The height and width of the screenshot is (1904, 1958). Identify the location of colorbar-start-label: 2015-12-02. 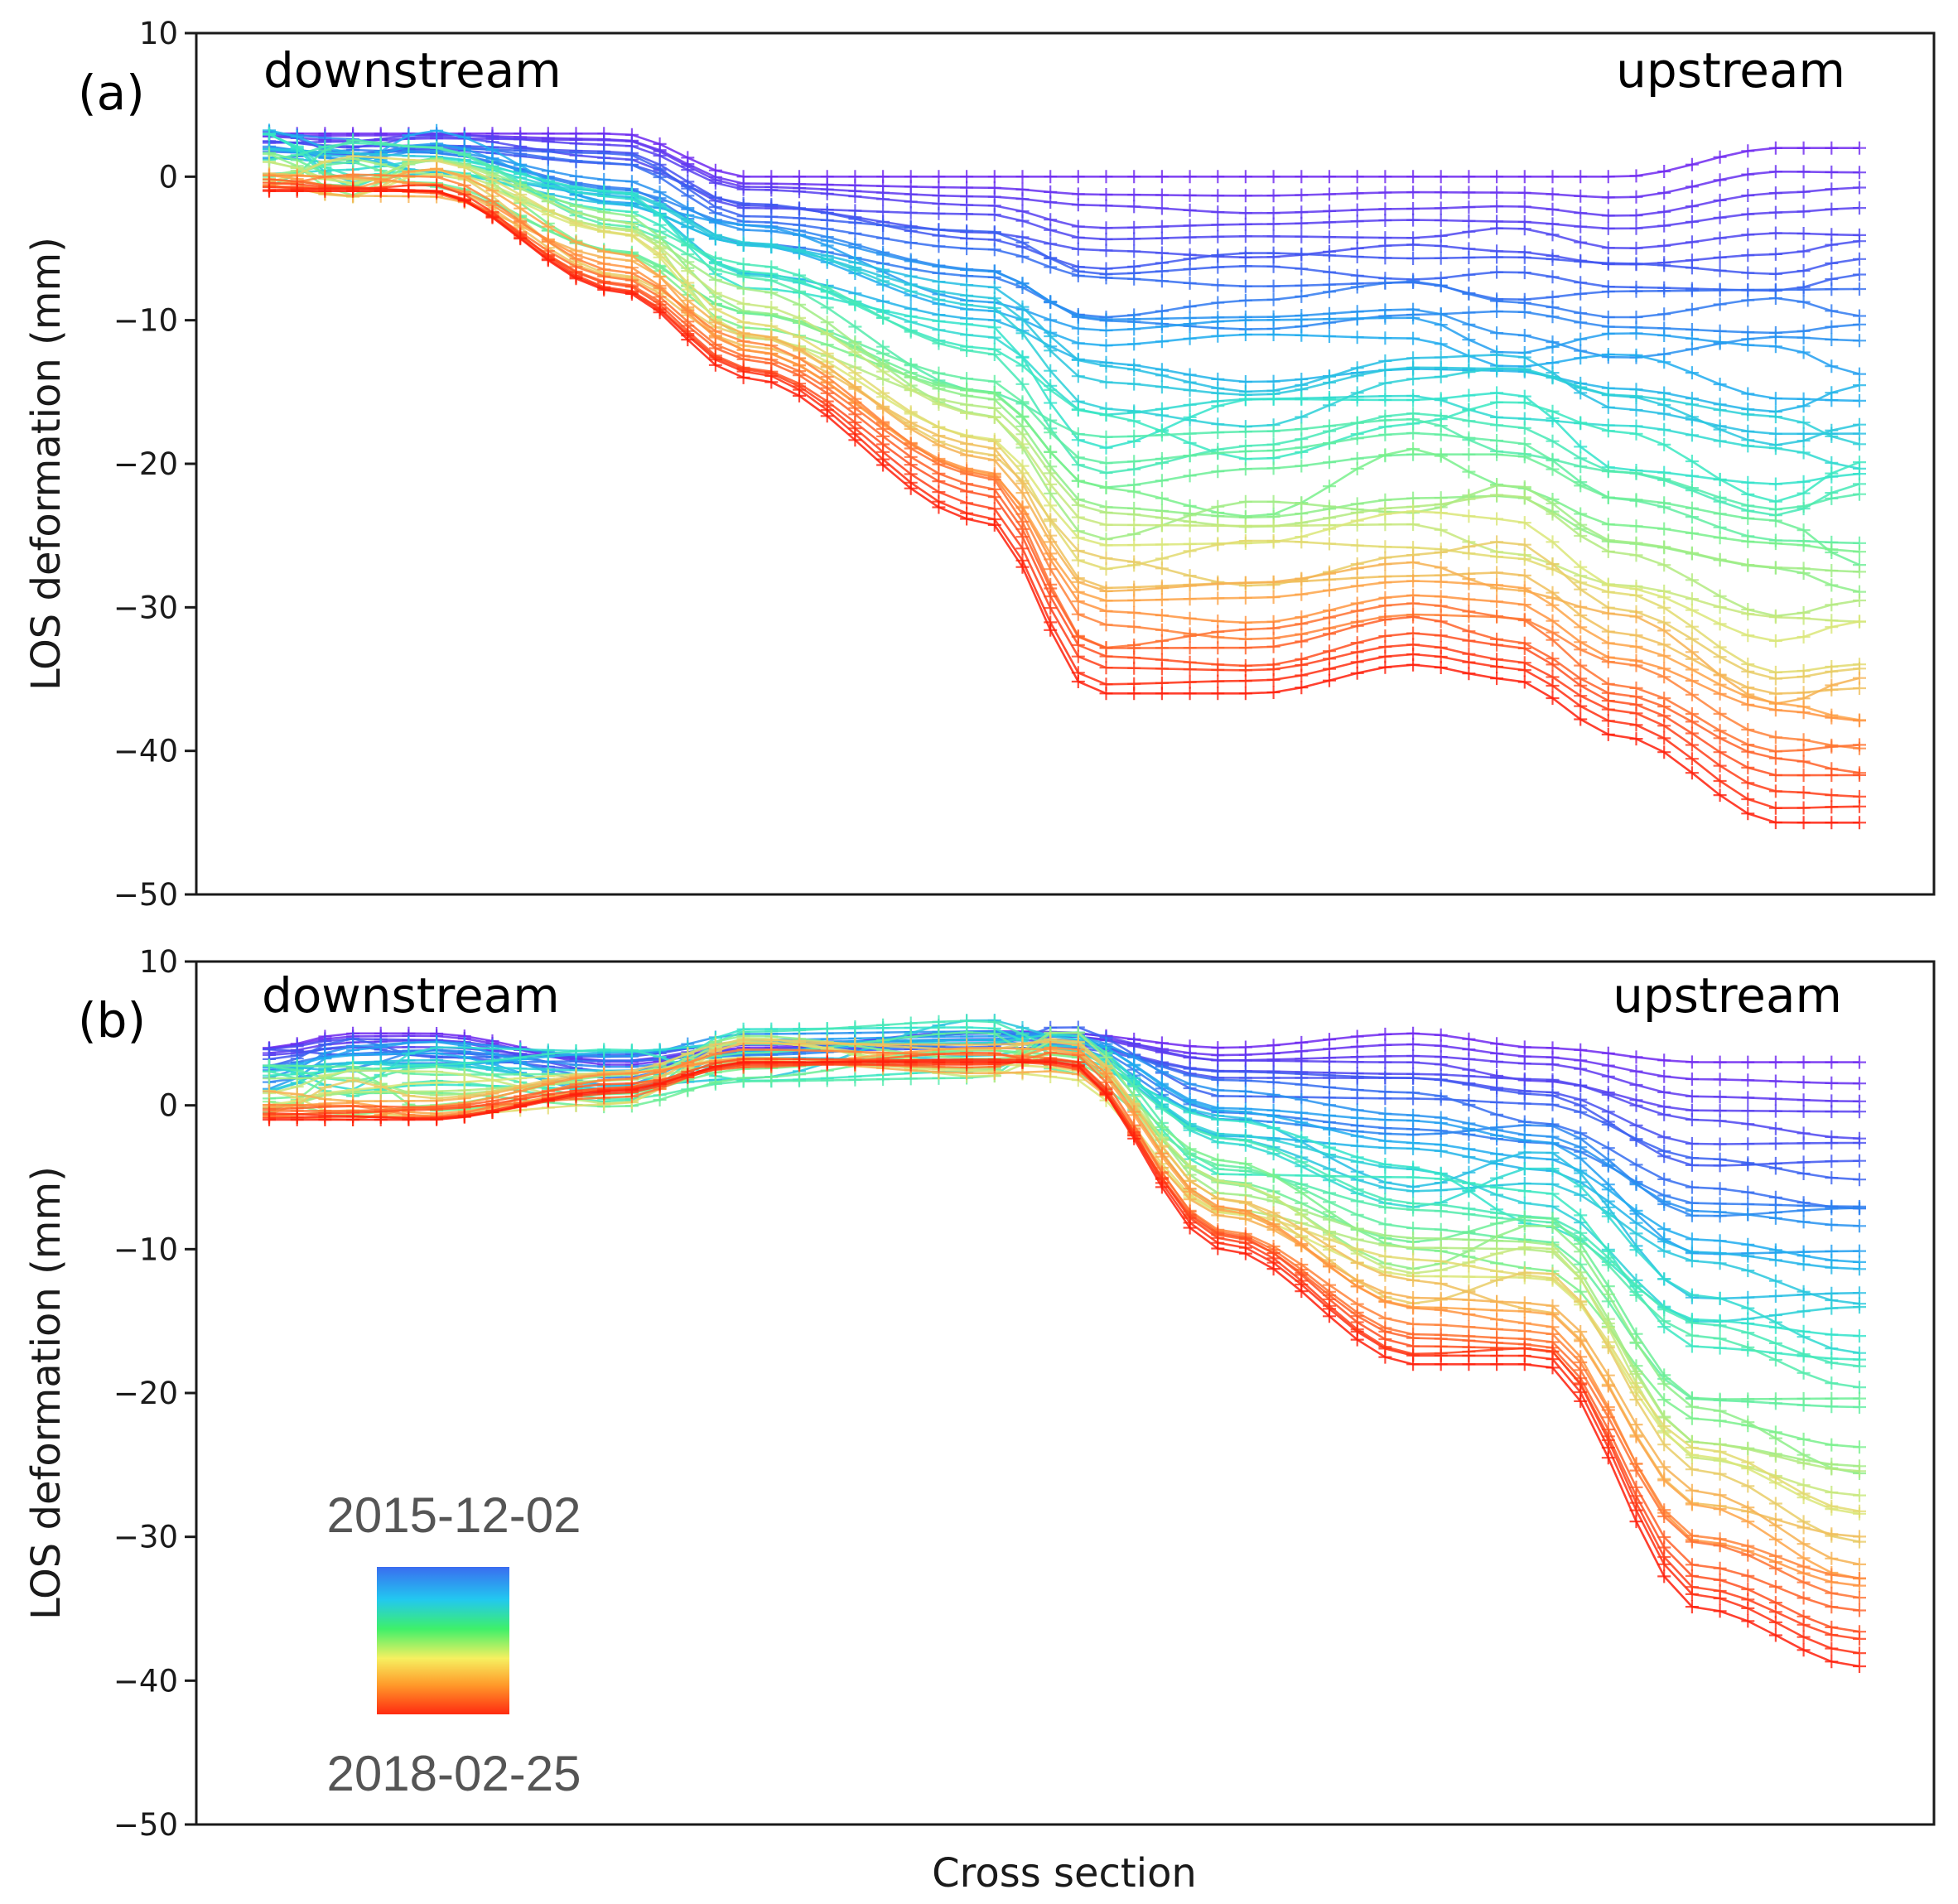
(454, 1515).